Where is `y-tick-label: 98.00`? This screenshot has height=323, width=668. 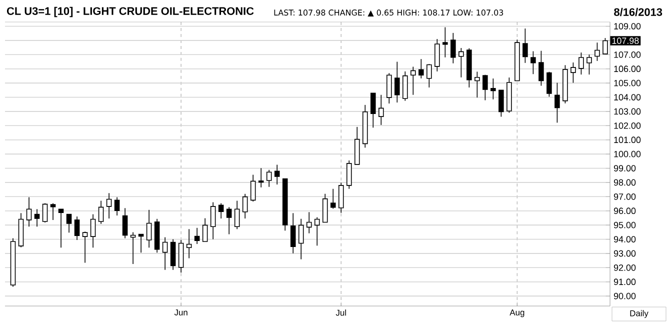 y-tick-label: 98.00 is located at coordinates (625, 182).